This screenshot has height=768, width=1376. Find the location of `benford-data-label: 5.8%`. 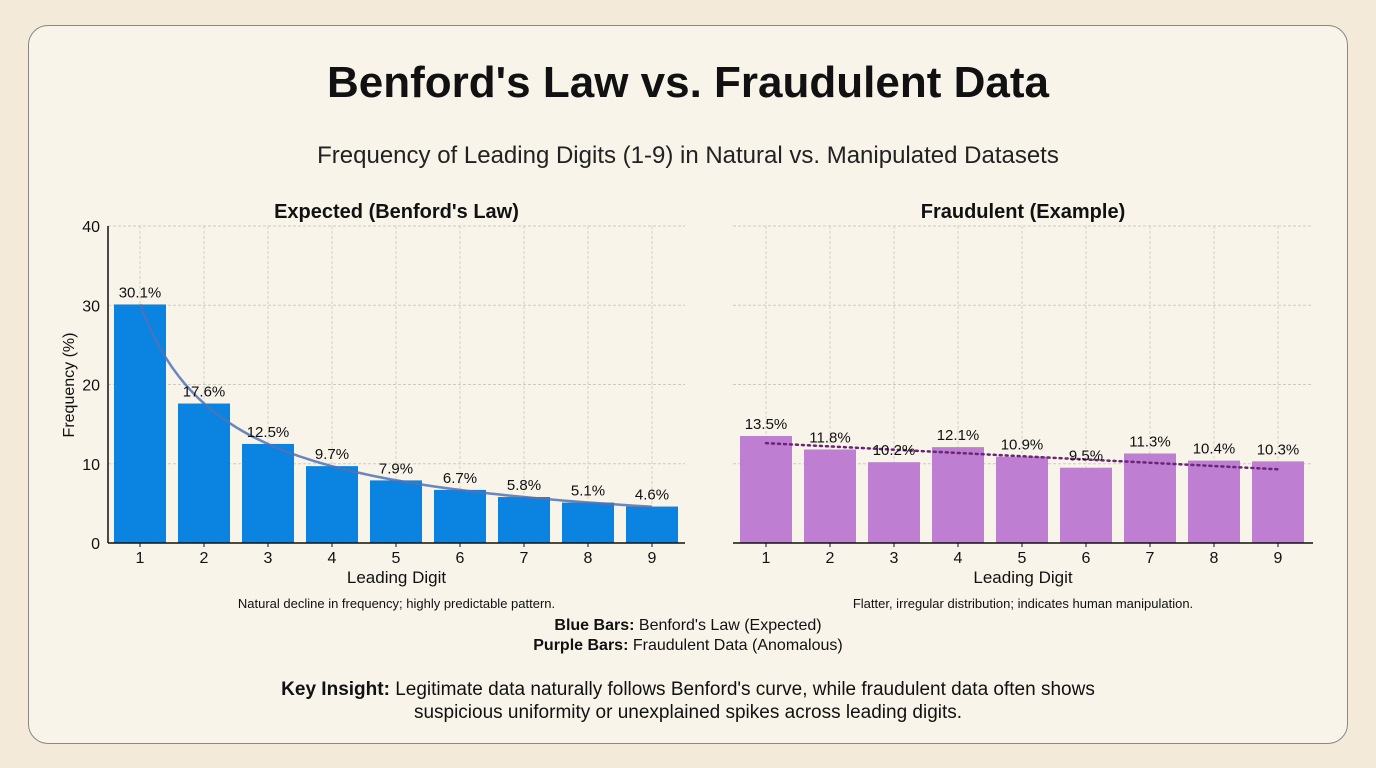

benford-data-label: 5.8% is located at coordinates (524, 485).